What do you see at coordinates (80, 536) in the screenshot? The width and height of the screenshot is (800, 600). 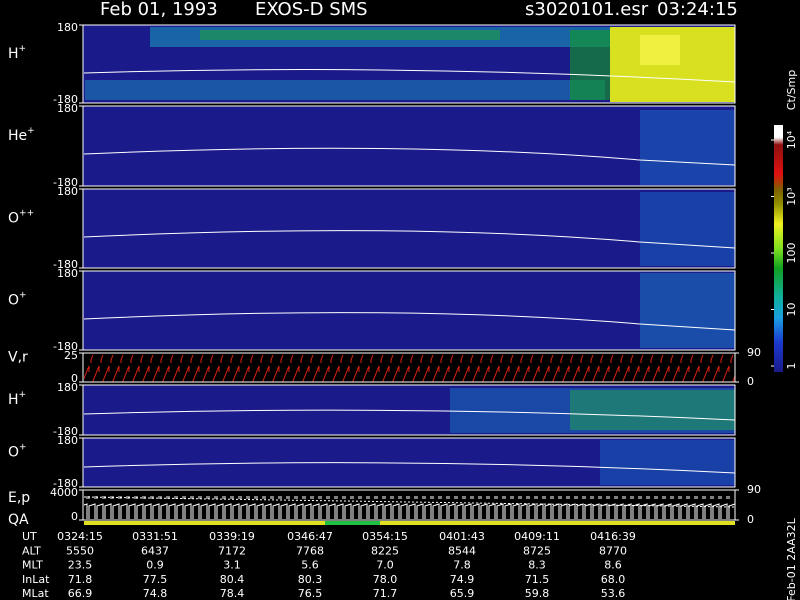 I see `cell: 0324:15` at bounding box center [80, 536].